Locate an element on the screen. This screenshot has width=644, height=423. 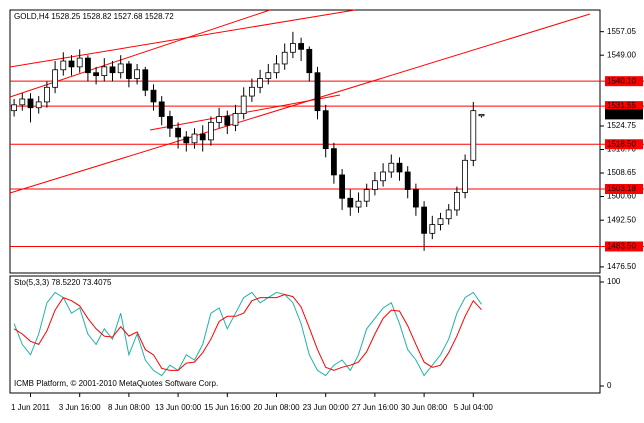
level-label: 1531.55 is located at coordinates (621, 105).